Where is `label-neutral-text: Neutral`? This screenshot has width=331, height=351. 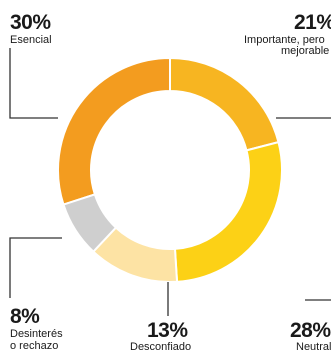
label-neutral-text: Neutral is located at coordinates (313, 346).